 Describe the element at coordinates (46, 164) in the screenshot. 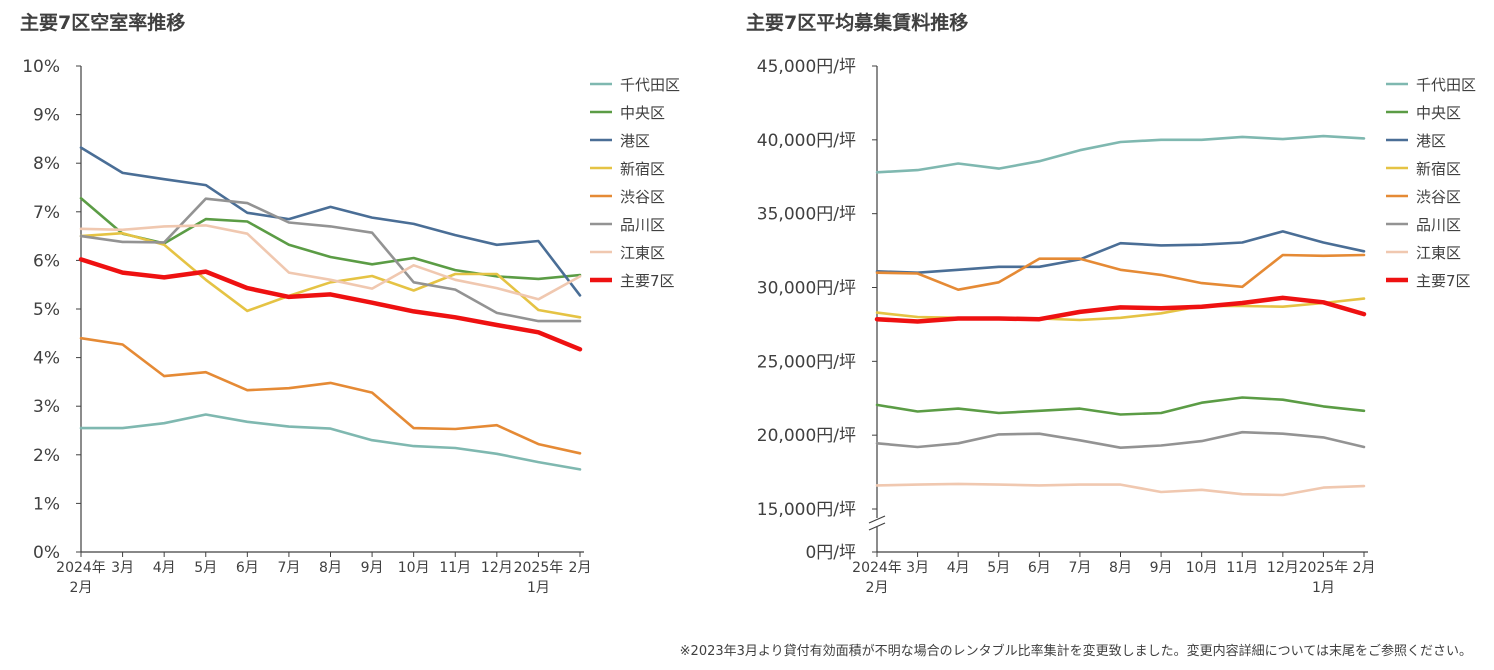

I see `y-tick-label: 8%` at that location.